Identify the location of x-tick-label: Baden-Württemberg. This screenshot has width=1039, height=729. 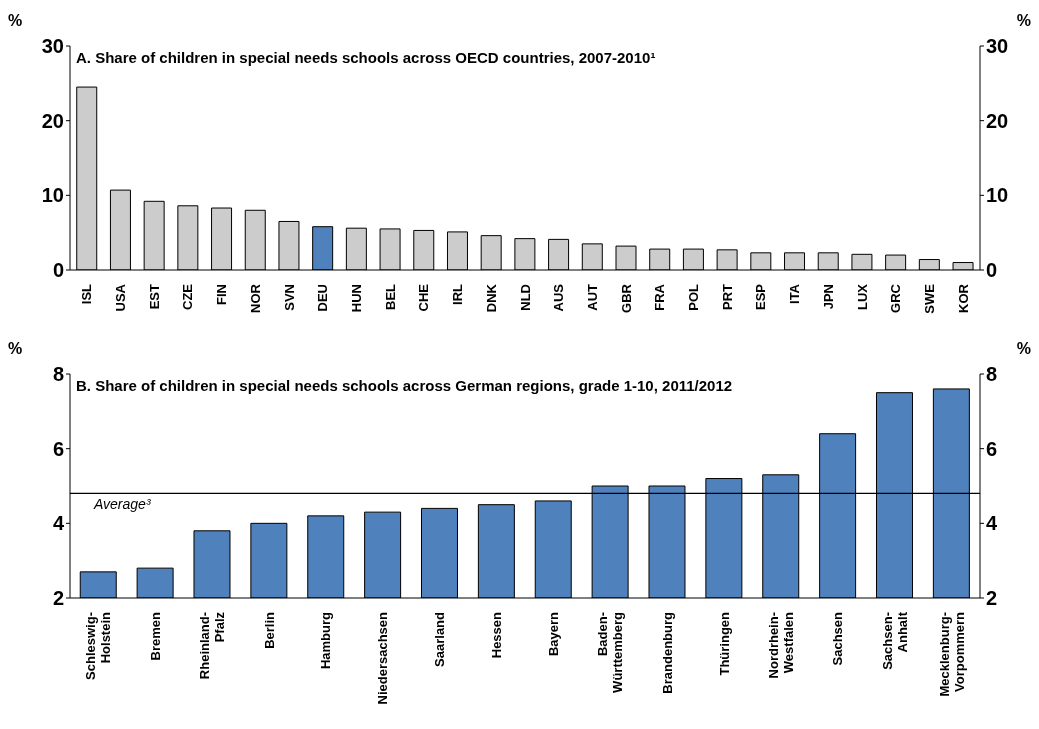
(610, 652).